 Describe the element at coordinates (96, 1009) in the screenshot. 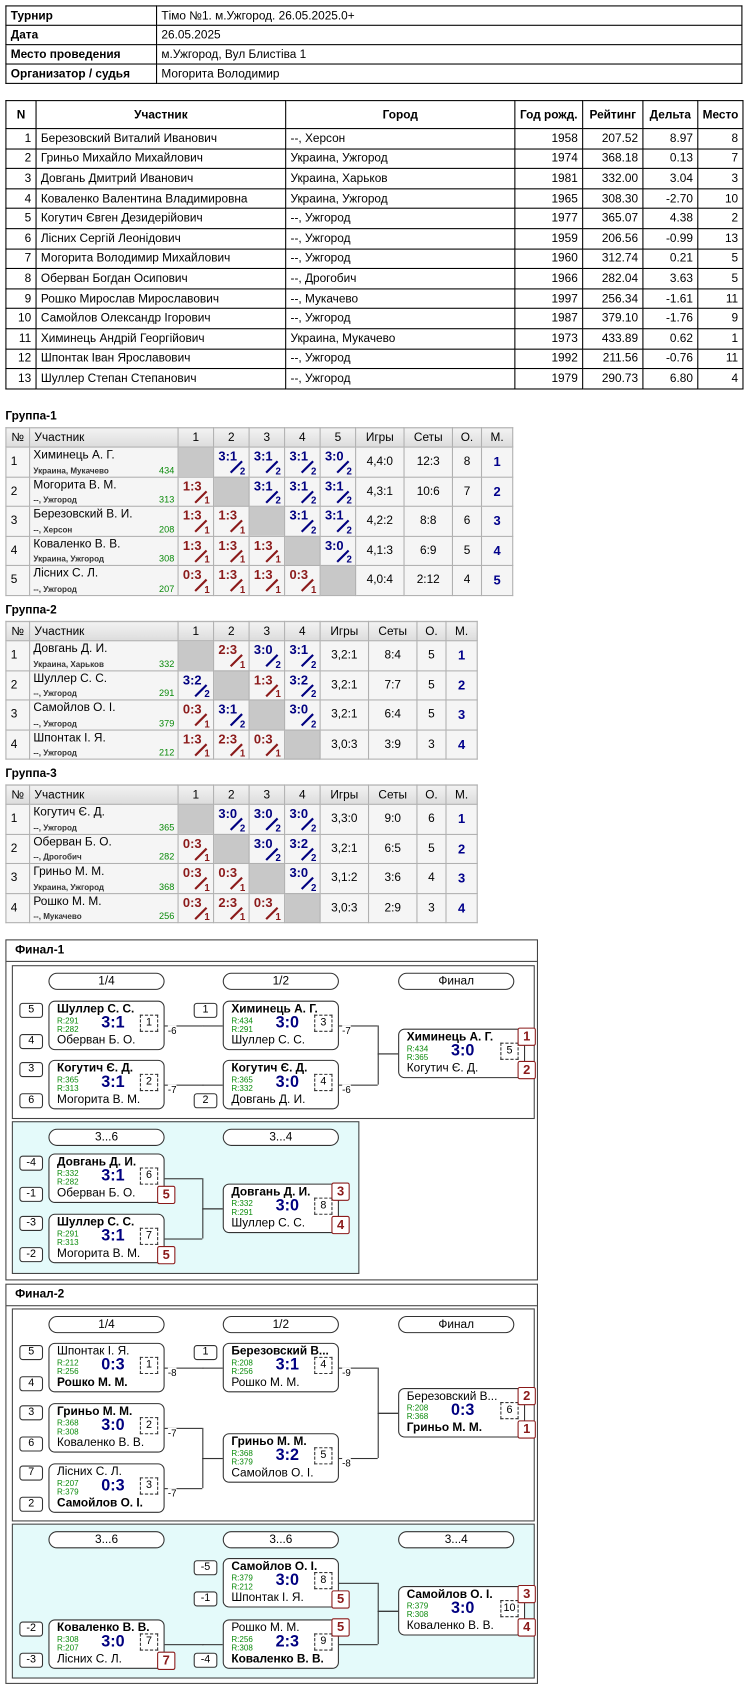

I see `top-player: Шуллер С. С.` at that location.